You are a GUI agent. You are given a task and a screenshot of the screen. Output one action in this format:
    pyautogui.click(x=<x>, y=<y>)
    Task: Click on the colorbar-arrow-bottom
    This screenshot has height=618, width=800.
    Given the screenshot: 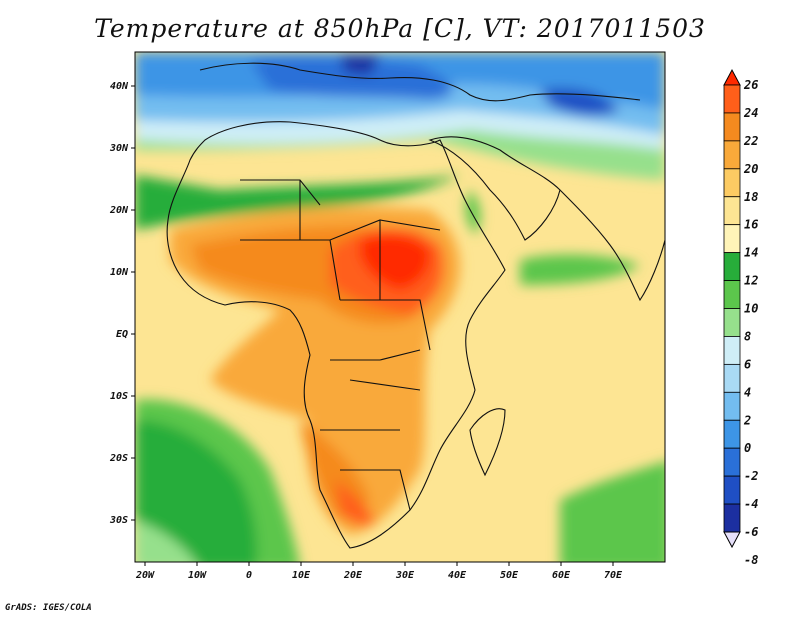 What is the action you would take?
    pyautogui.click(x=732, y=540)
    